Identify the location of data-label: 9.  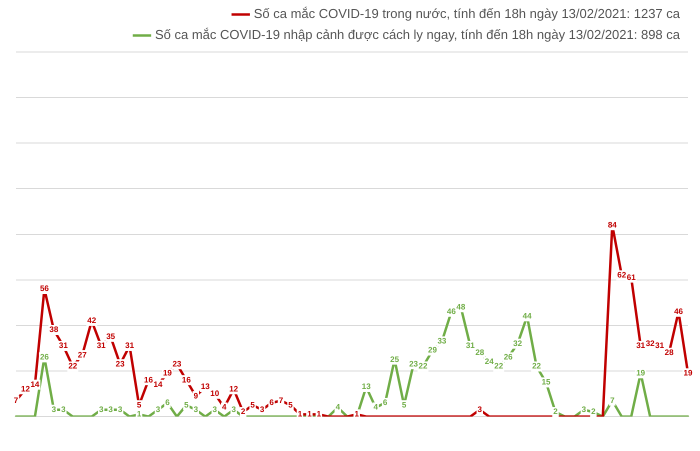
(196, 395).